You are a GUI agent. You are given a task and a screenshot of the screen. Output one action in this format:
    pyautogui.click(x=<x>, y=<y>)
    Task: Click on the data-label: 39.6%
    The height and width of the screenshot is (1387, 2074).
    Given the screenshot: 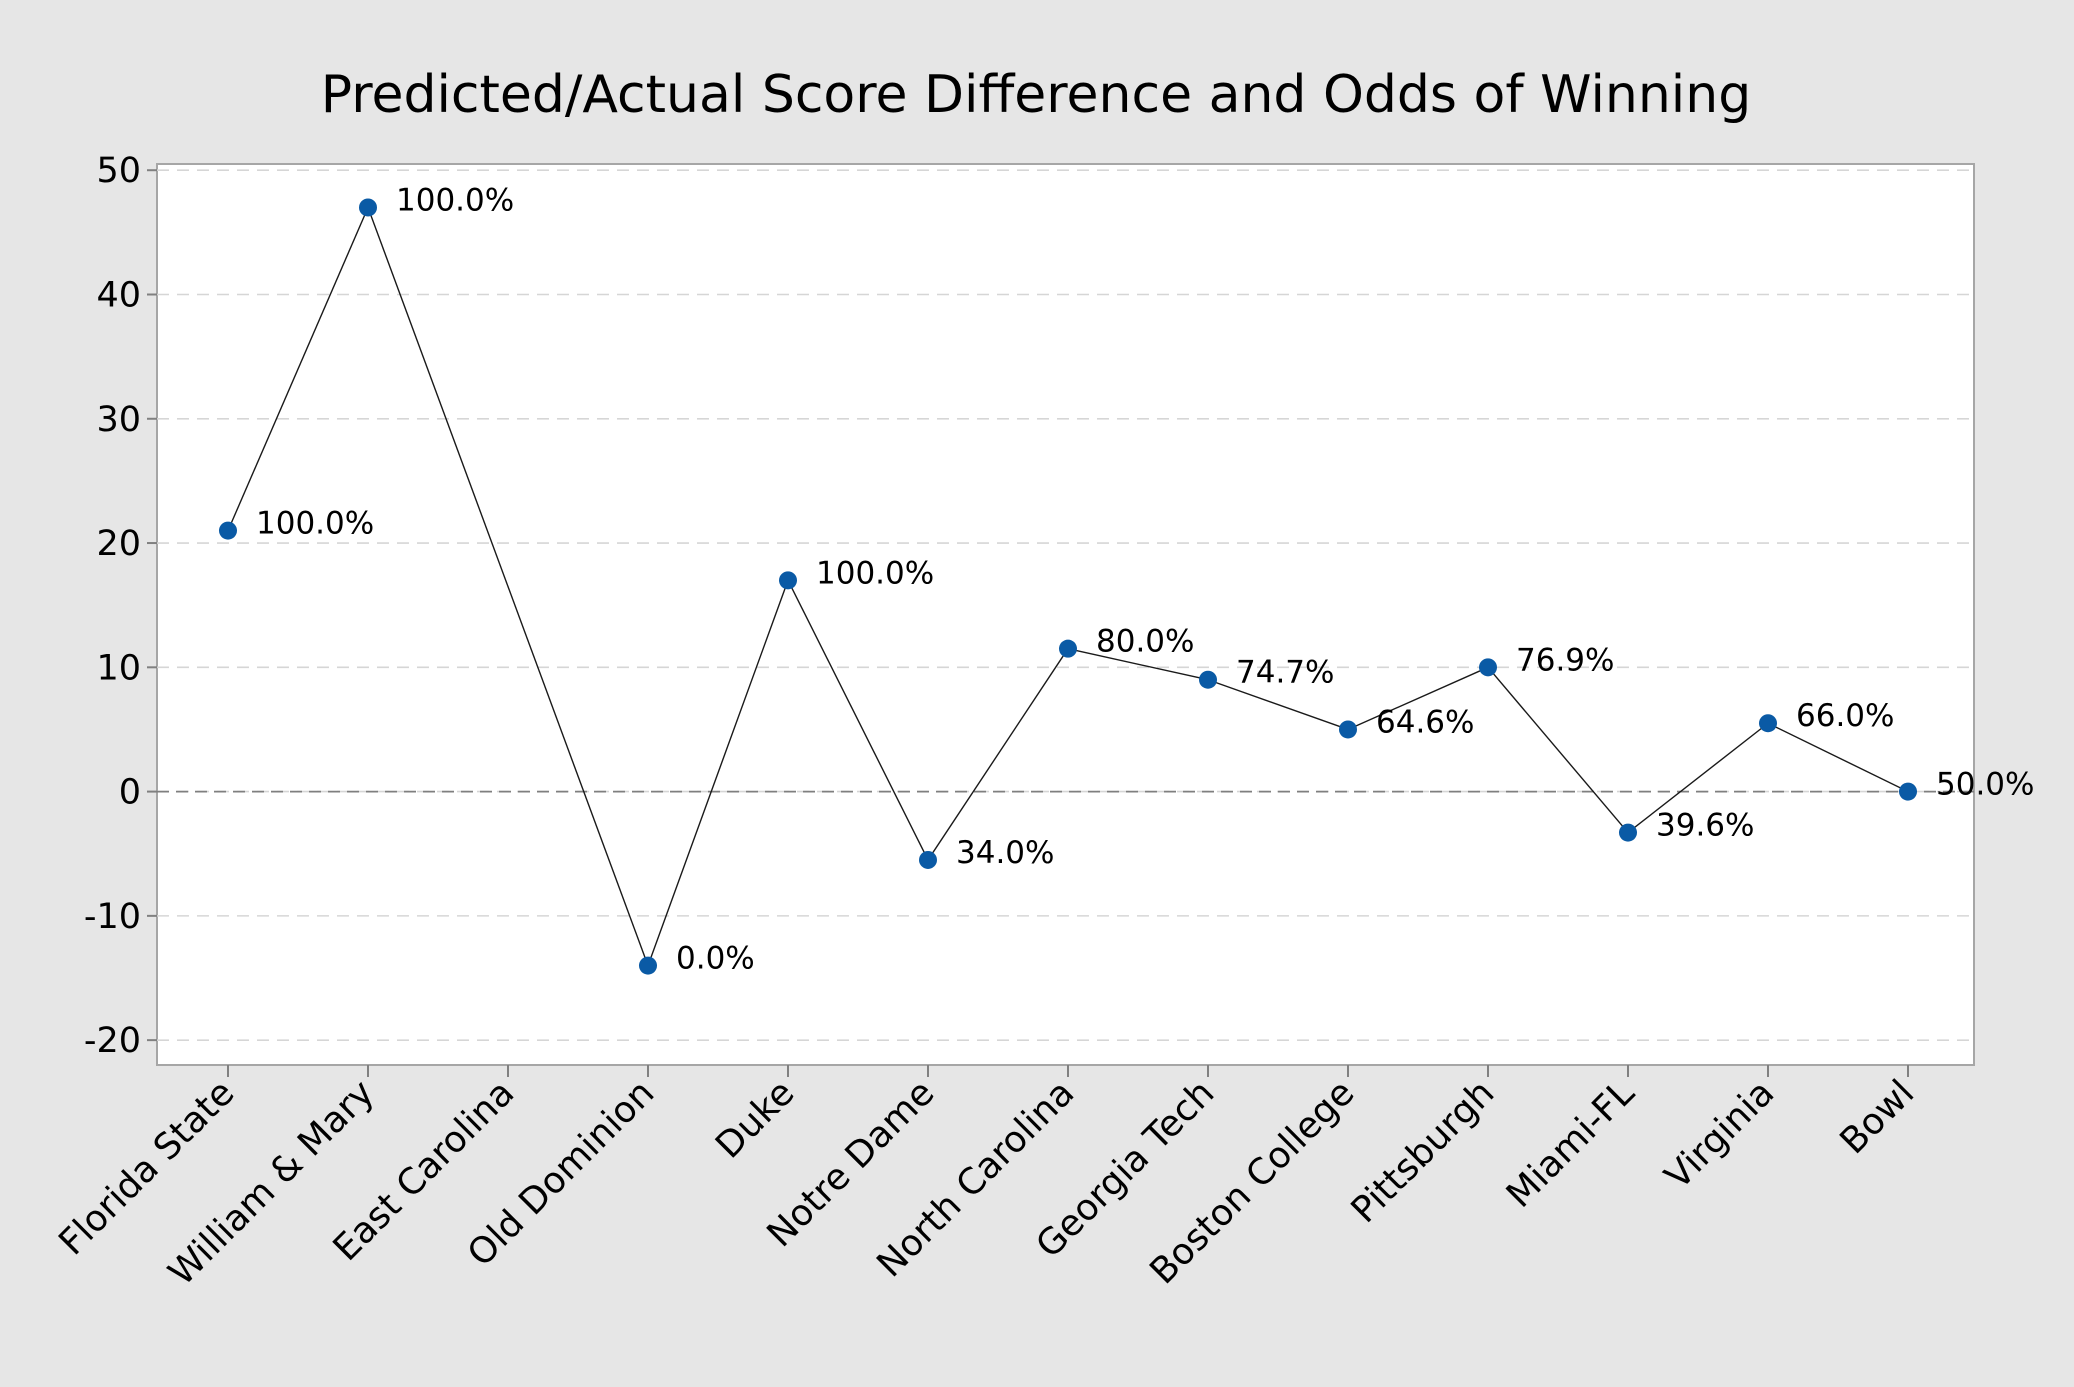 What is the action you would take?
    pyautogui.click(x=1705, y=826)
    